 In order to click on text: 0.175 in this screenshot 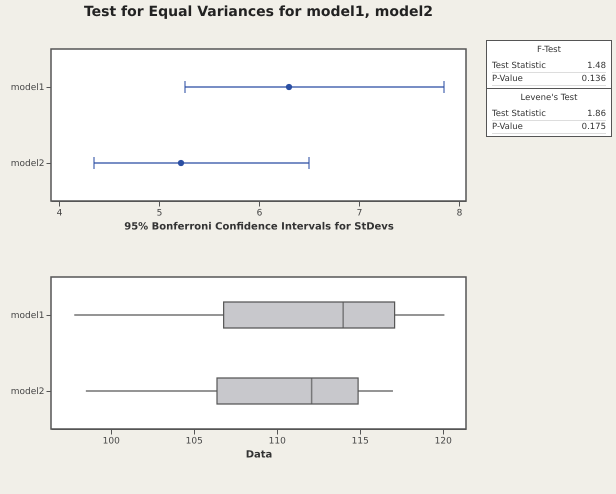, I will do `click(594, 127)`.